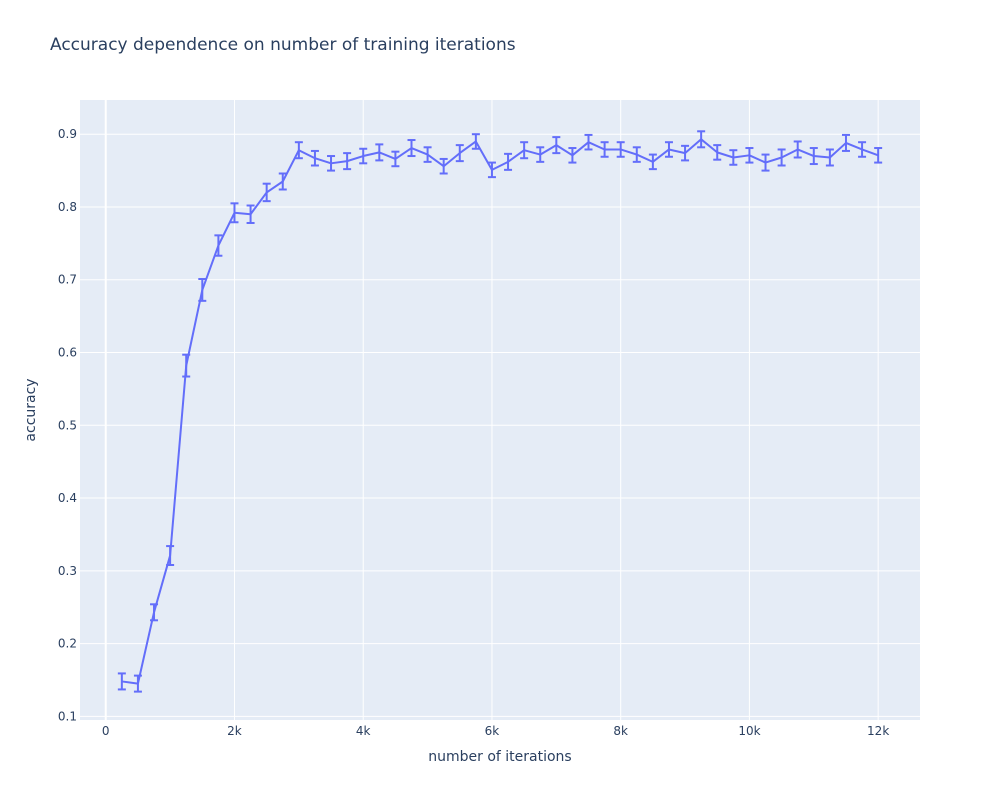 This screenshot has width=1000, height=800. I want to click on y-tick-label: 0.6, so click(67, 353).